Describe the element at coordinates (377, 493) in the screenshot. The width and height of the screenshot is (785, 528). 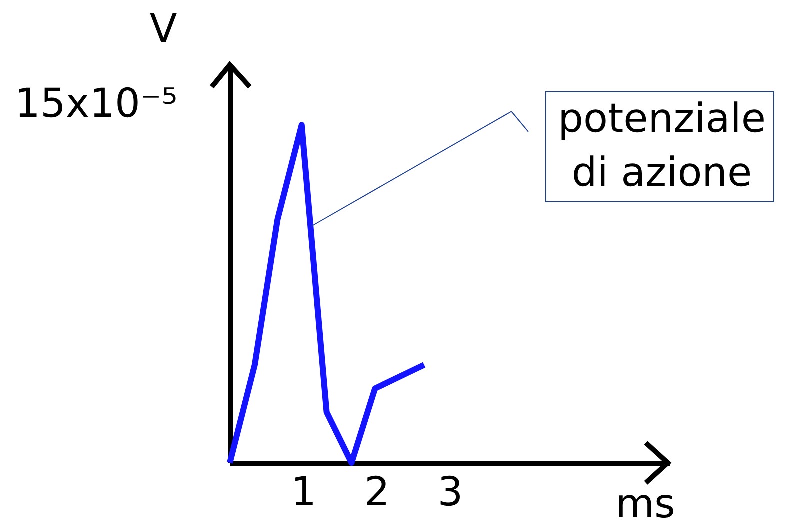
I see `x-tick-label: 2` at that location.